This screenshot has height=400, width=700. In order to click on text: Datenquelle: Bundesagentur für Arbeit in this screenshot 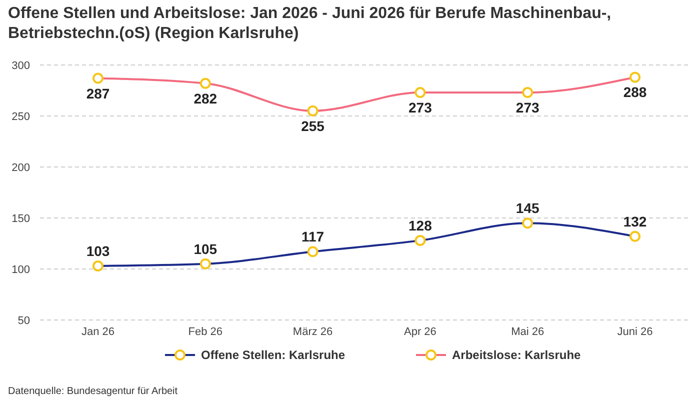, I will do `click(93, 391)`.